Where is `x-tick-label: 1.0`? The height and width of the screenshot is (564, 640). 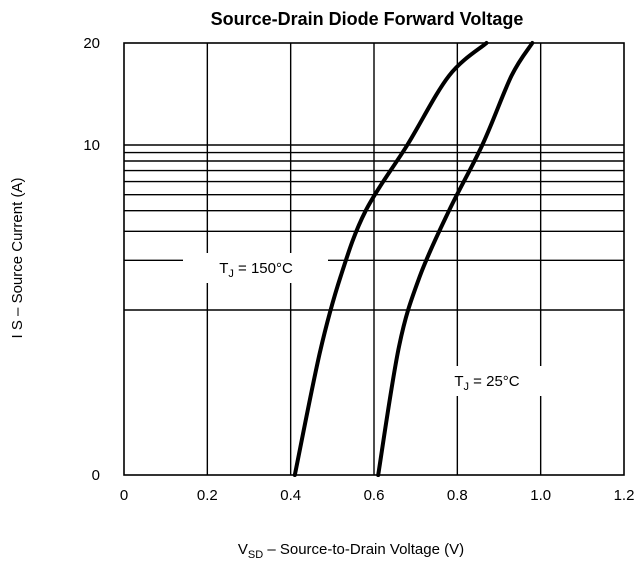
x-tick-label: 1.0 is located at coordinates (540, 495).